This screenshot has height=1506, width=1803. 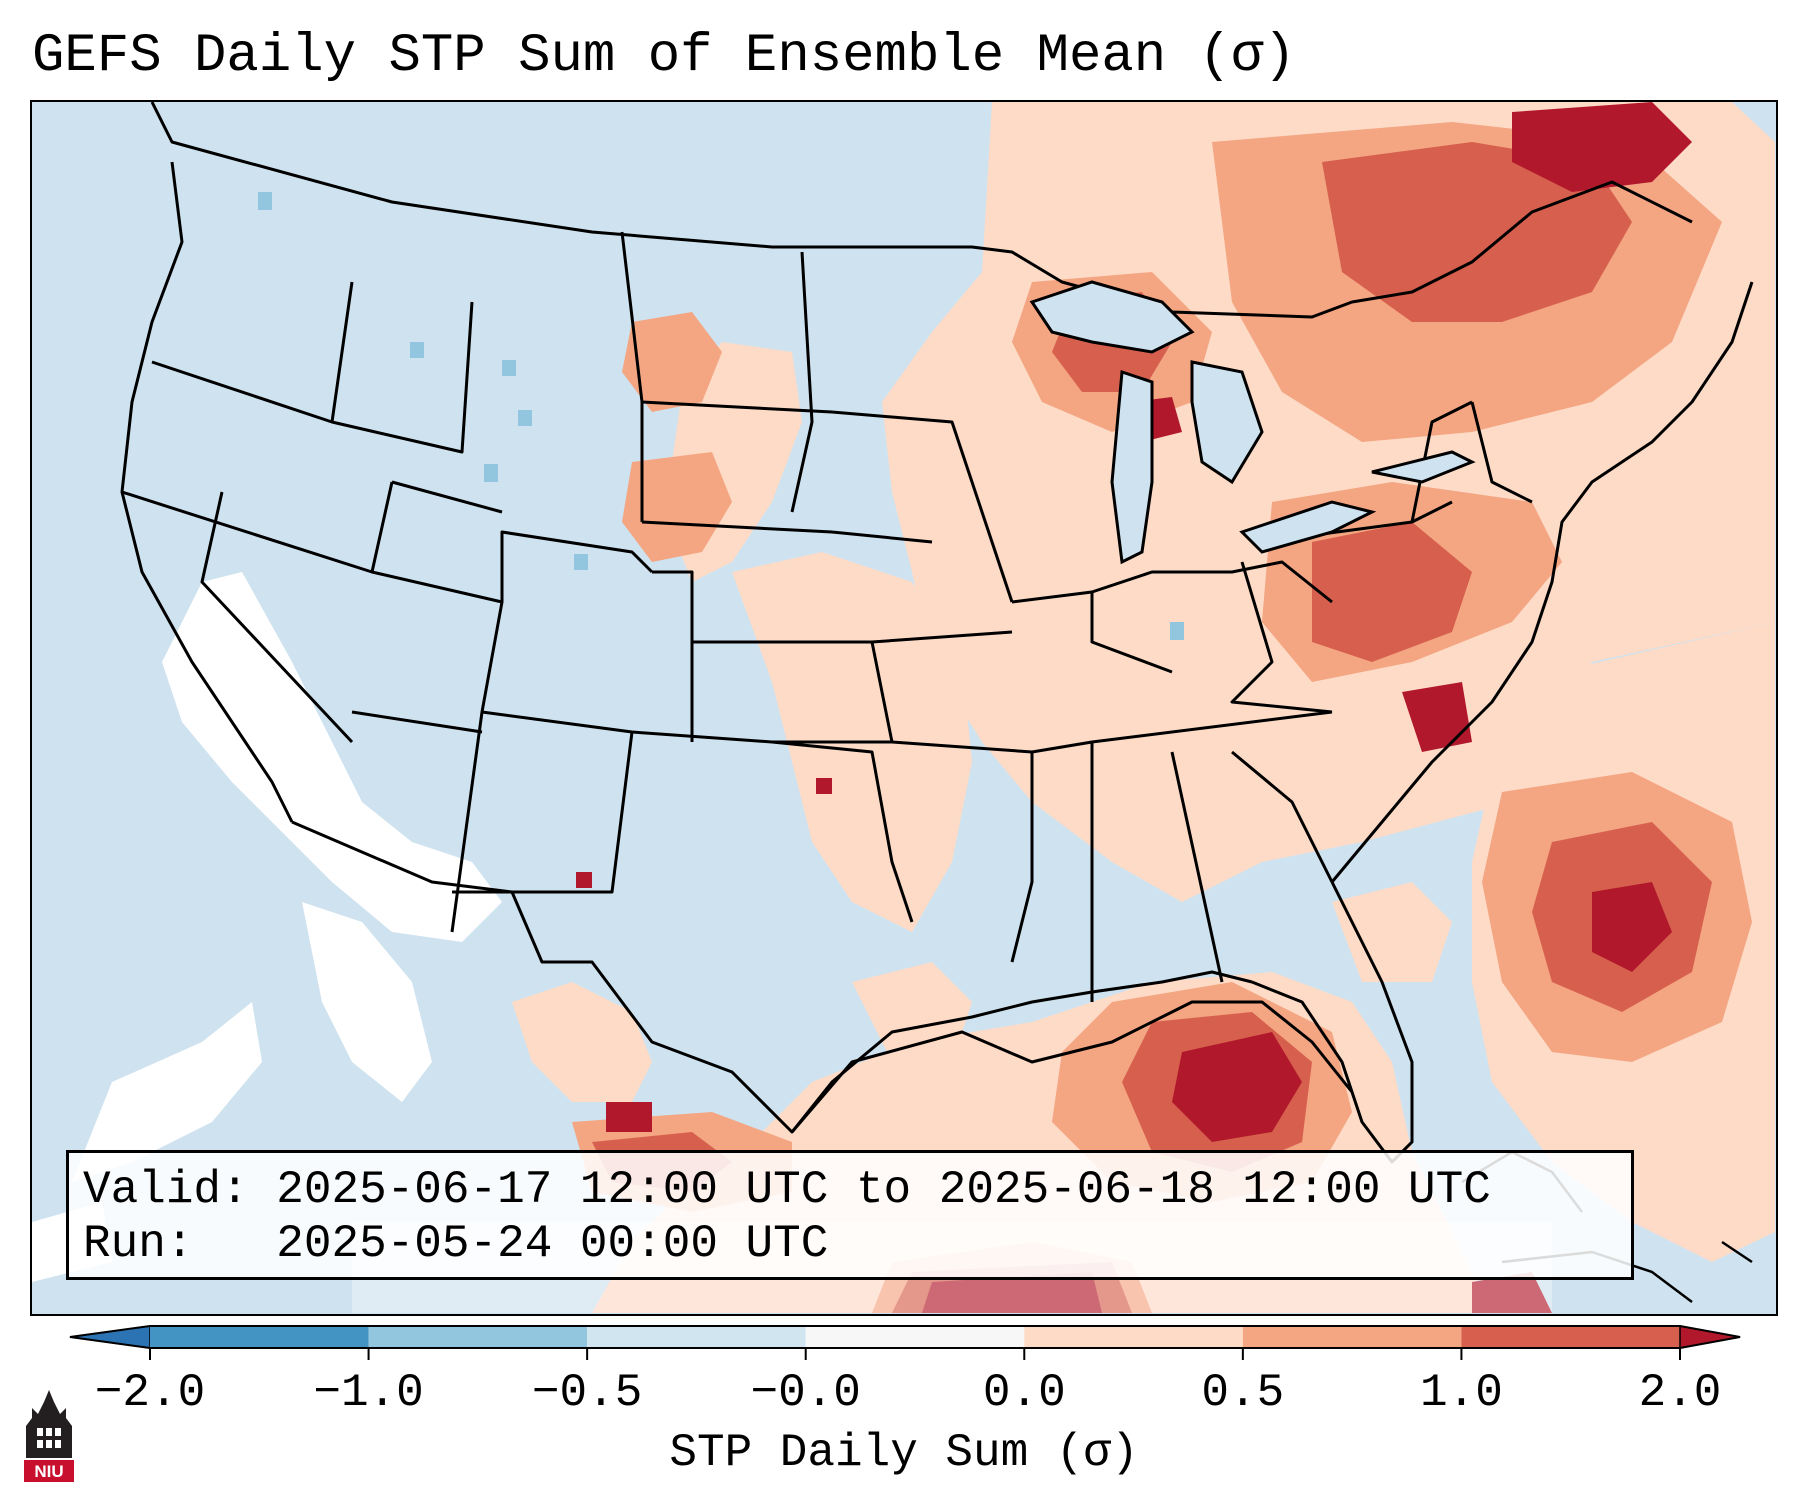 I want to click on logo-banner, so click(x=49, y=1471).